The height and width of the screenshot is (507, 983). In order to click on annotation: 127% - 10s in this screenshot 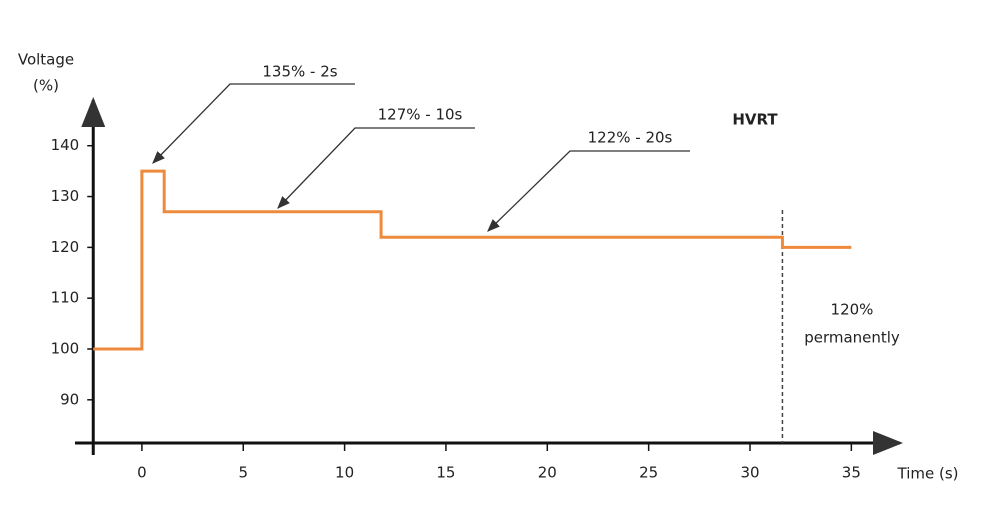, I will do `click(420, 115)`.